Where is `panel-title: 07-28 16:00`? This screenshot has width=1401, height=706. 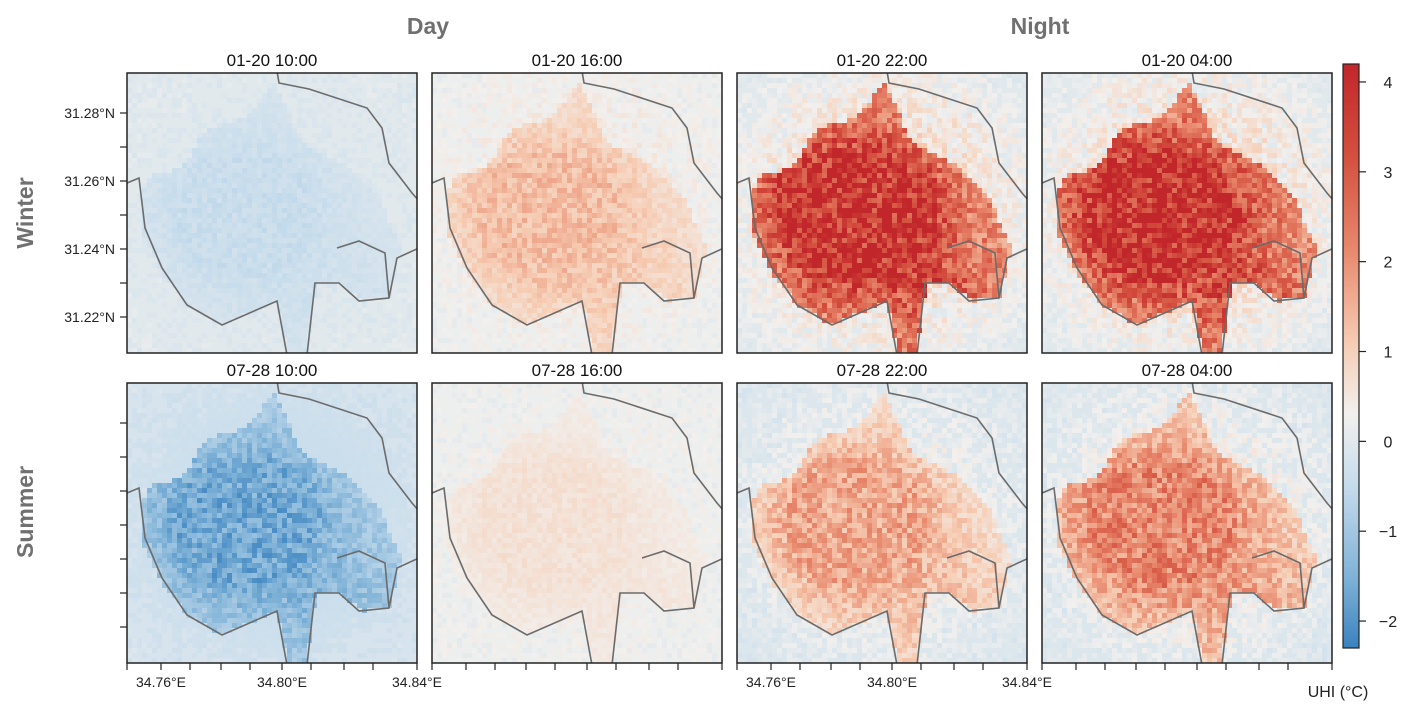 panel-title: 07-28 16:00 is located at coordinates (577, 370).